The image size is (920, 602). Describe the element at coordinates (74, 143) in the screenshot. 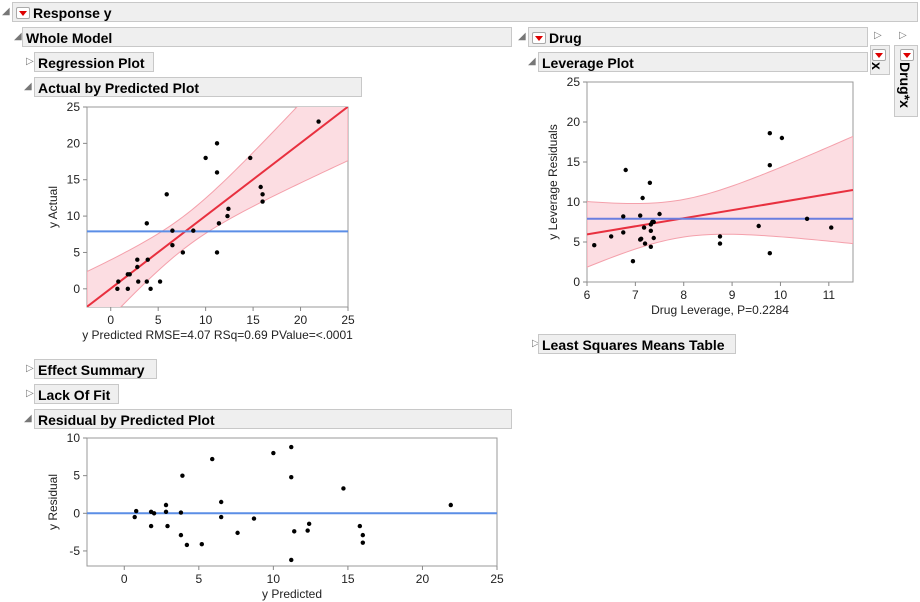

I see `y-tick-label: 20` at that location.